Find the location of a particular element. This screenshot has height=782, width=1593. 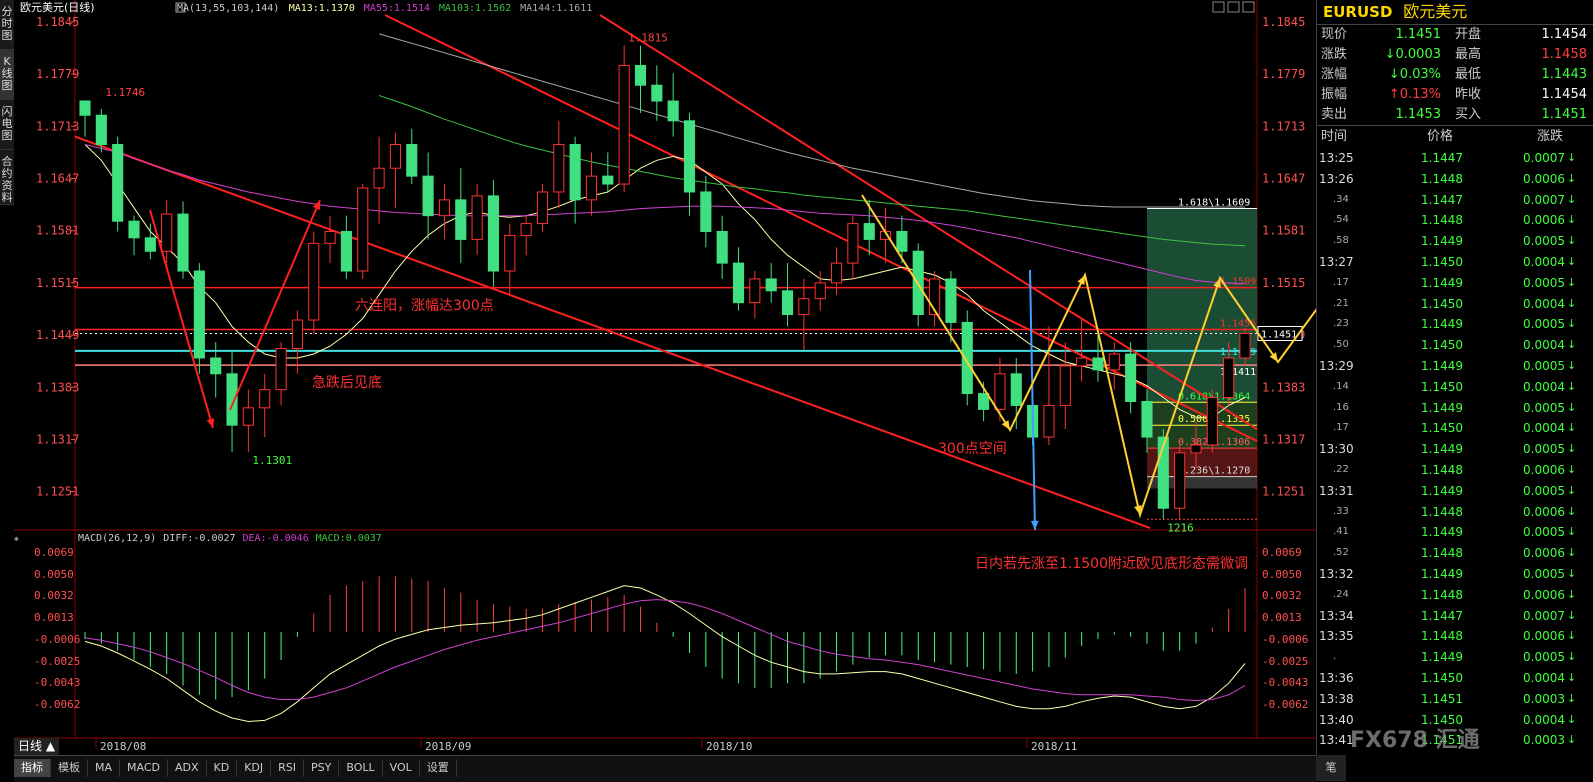

stroke-button: 笔 is located at coordinates (1331, 768).